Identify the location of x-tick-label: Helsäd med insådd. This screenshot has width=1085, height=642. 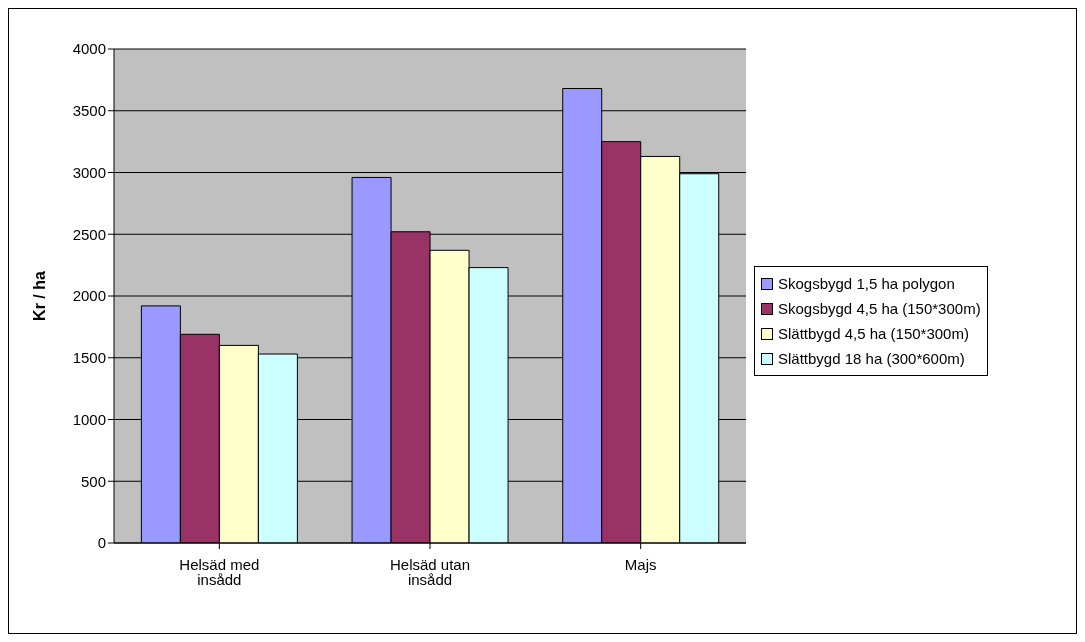
(219, 571).